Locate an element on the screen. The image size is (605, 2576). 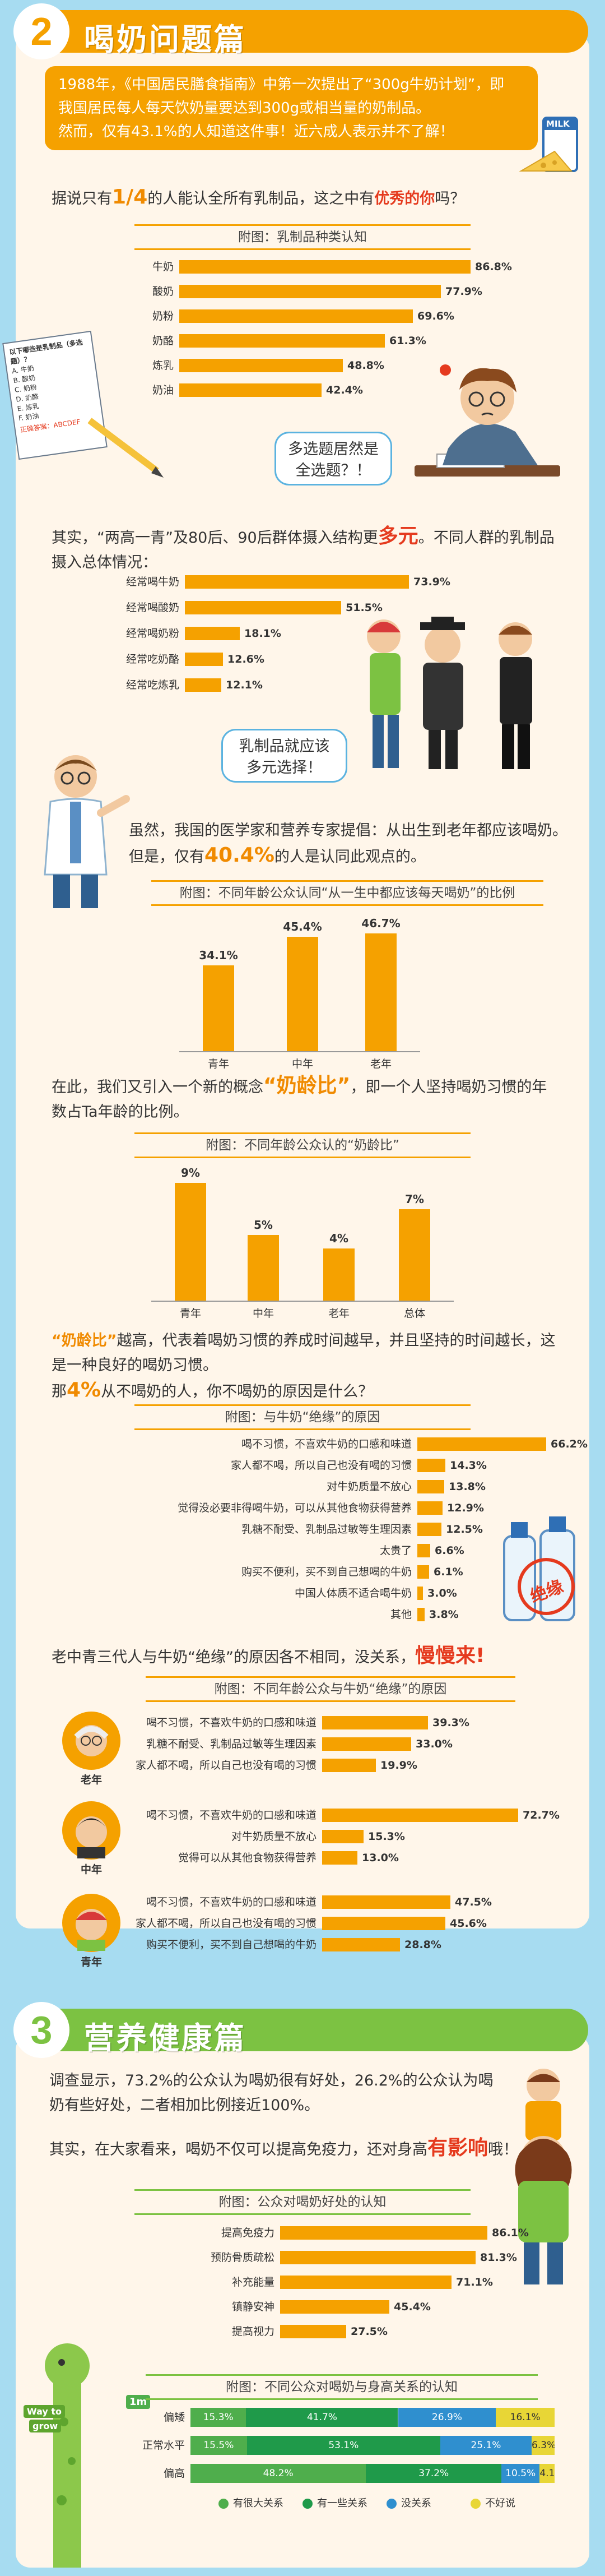
chart6-middle-category-label: 对牛奶质量不放心 is located at coordinates (274, 1836).